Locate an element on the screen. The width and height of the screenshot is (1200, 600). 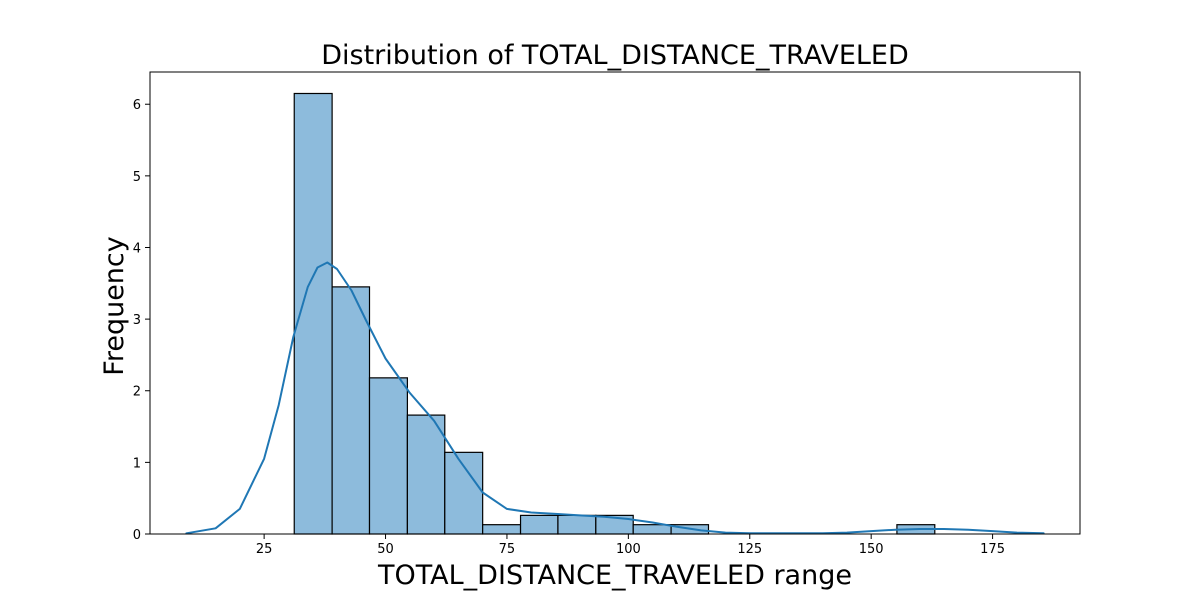
y-tick-label: 3 is located at coordinates (137, 320).